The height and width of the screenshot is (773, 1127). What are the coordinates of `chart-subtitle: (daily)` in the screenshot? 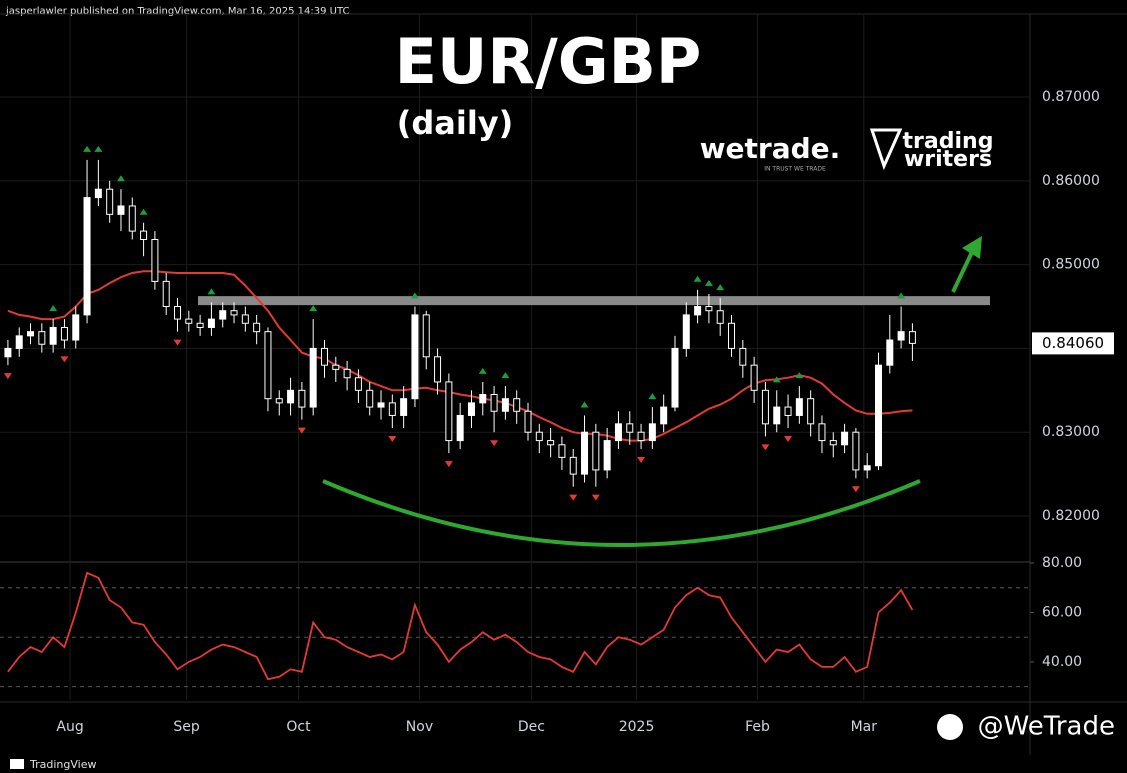 It's located at (455, 123).